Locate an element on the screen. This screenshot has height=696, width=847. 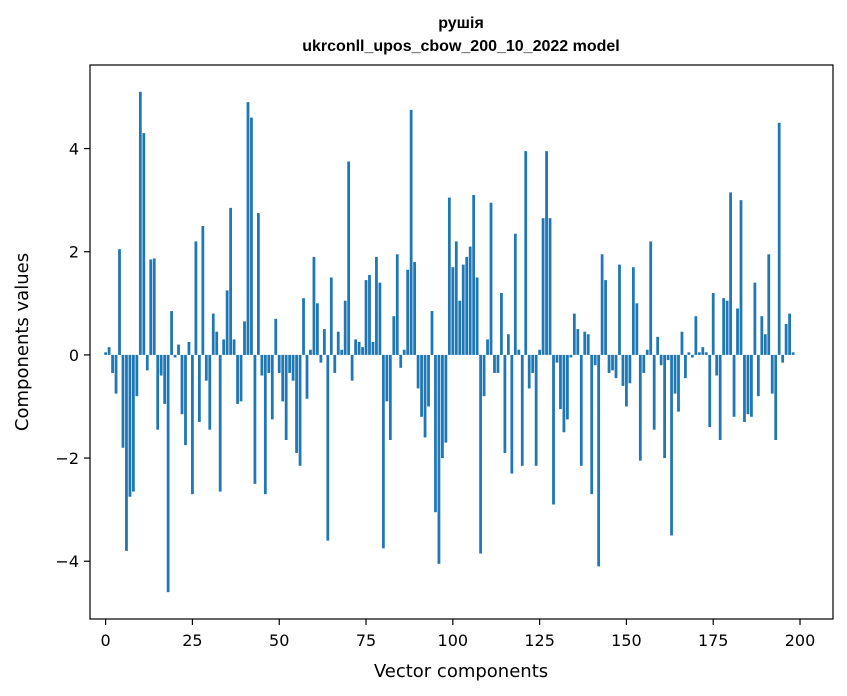
x-tick-label: 200 is located at coordinates (800, 640).